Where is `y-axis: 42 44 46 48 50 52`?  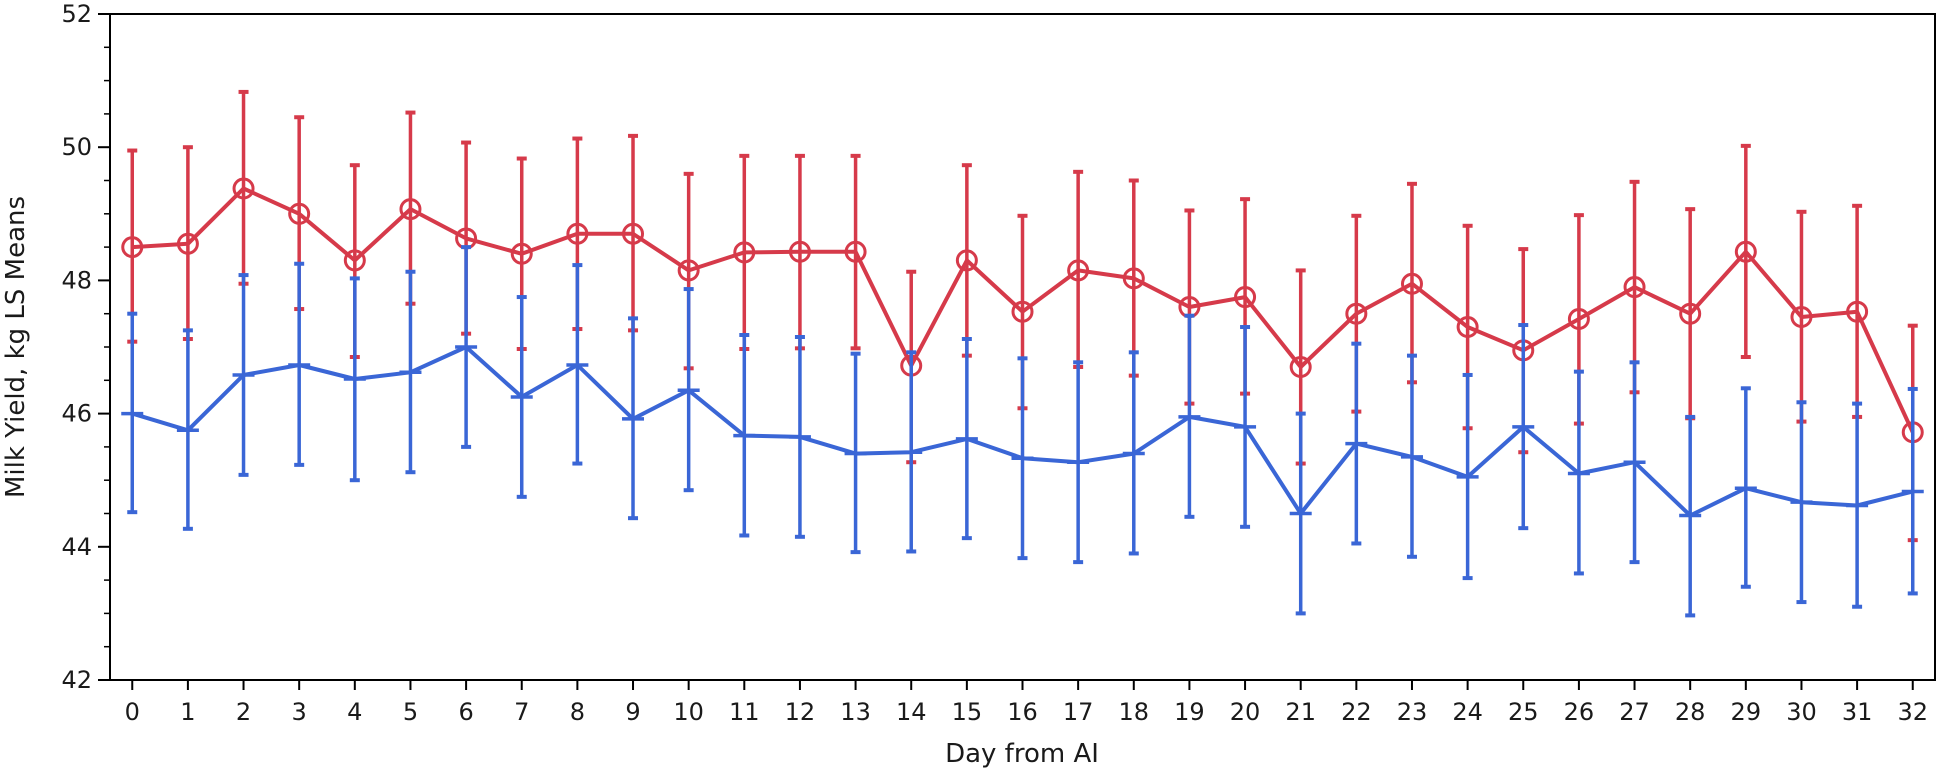 y-axis: 42 44 46 48 50 52 is located at coordinates (85, 347).